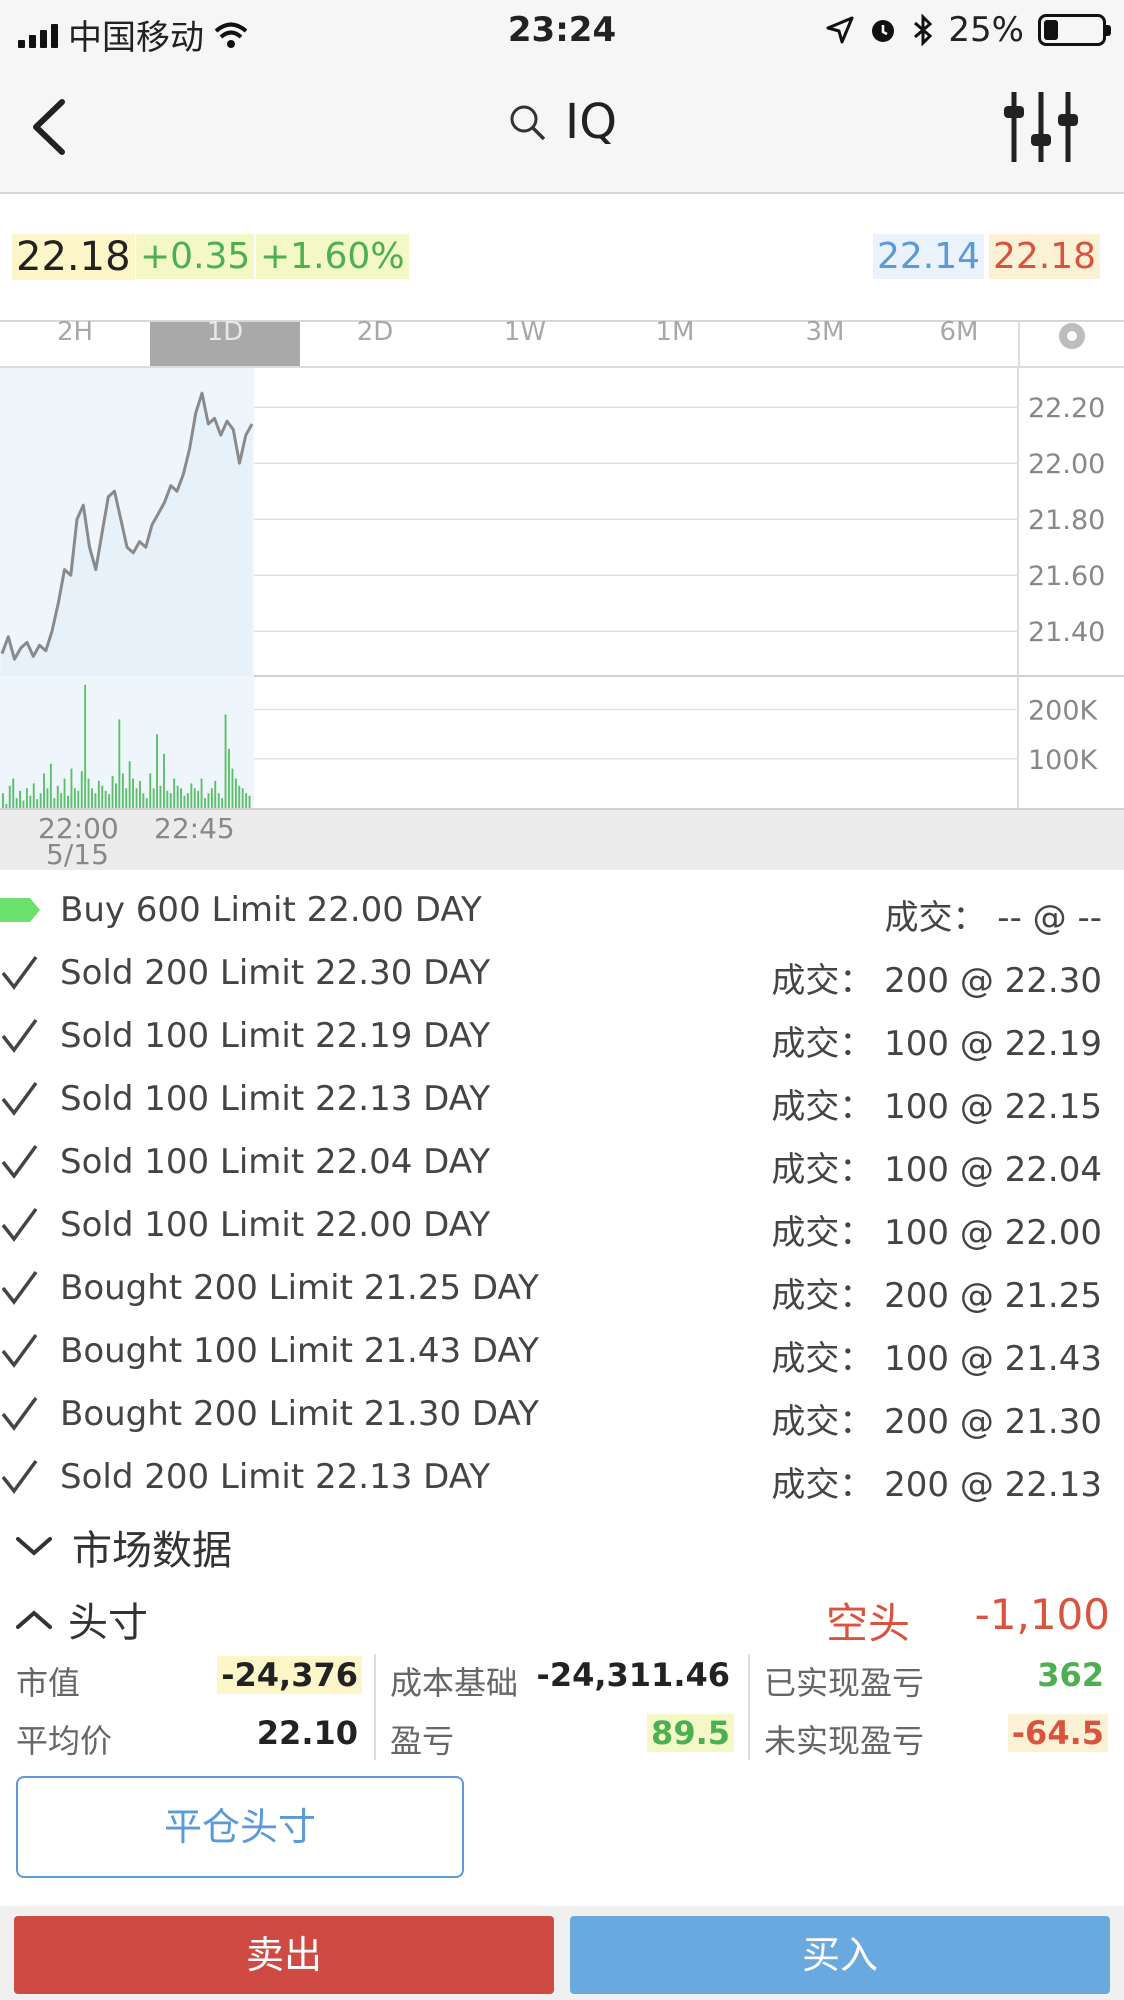 This screenshot has width=1124, height=2000. I want to click on time-tick-label: 22:00, so click(78, 828).